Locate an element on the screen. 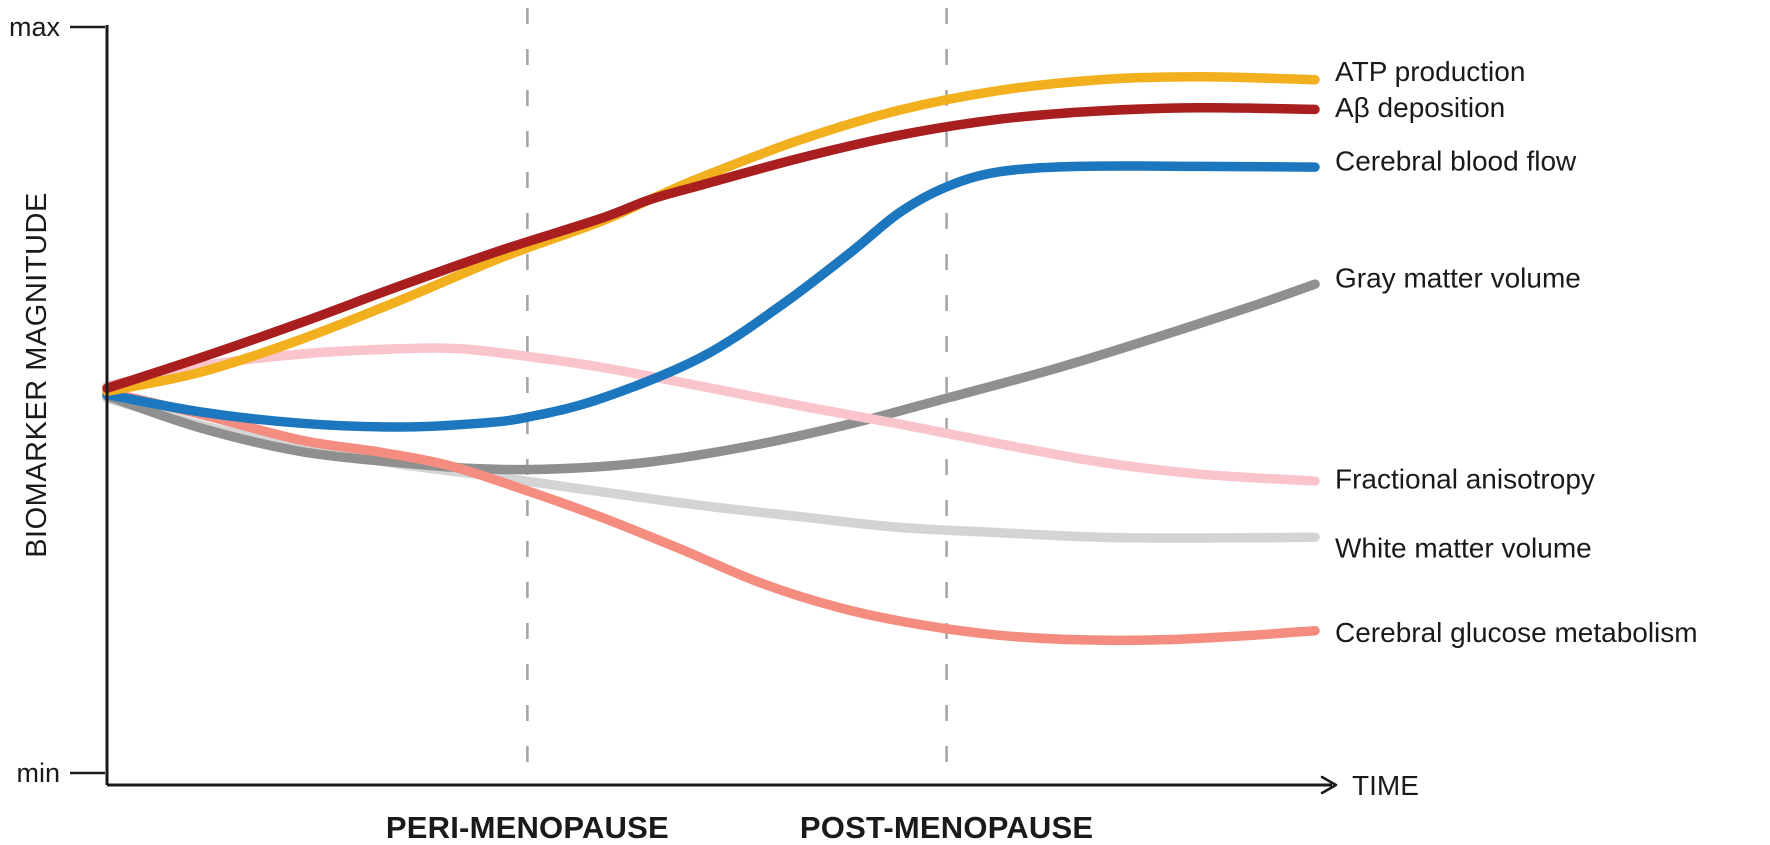 The image size is (1770, 845). legend-label-cerebral-blood-flow: Cerebral blood flow is located at coordinates (1456, 161).